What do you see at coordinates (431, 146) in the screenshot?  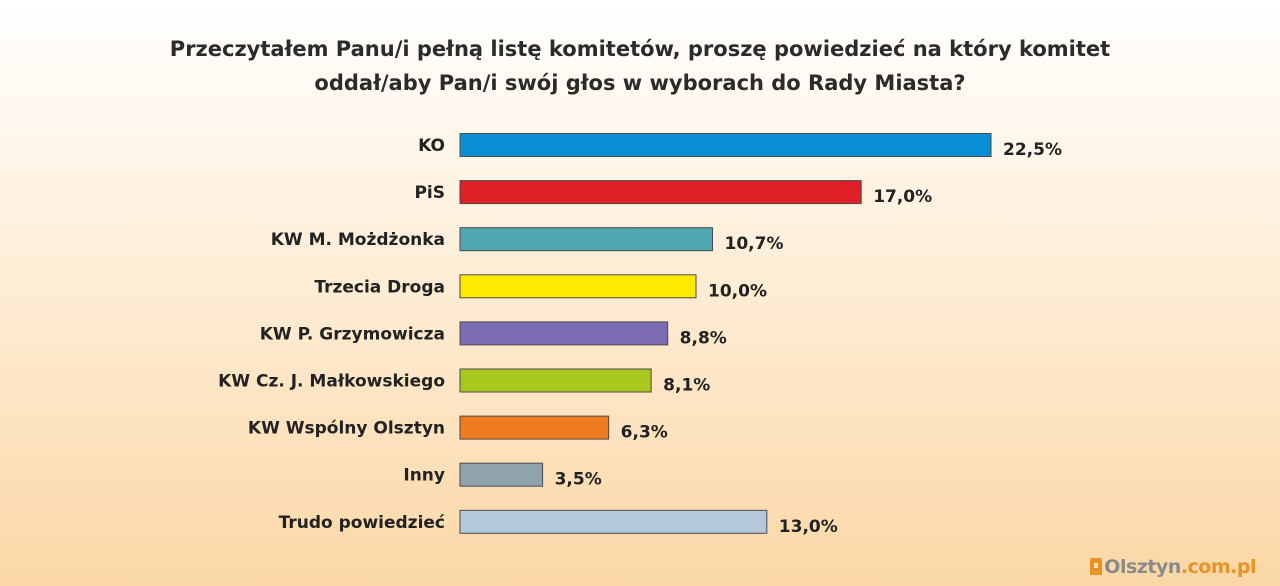 I see `category-label: KO` at bounding box center [431, 146].